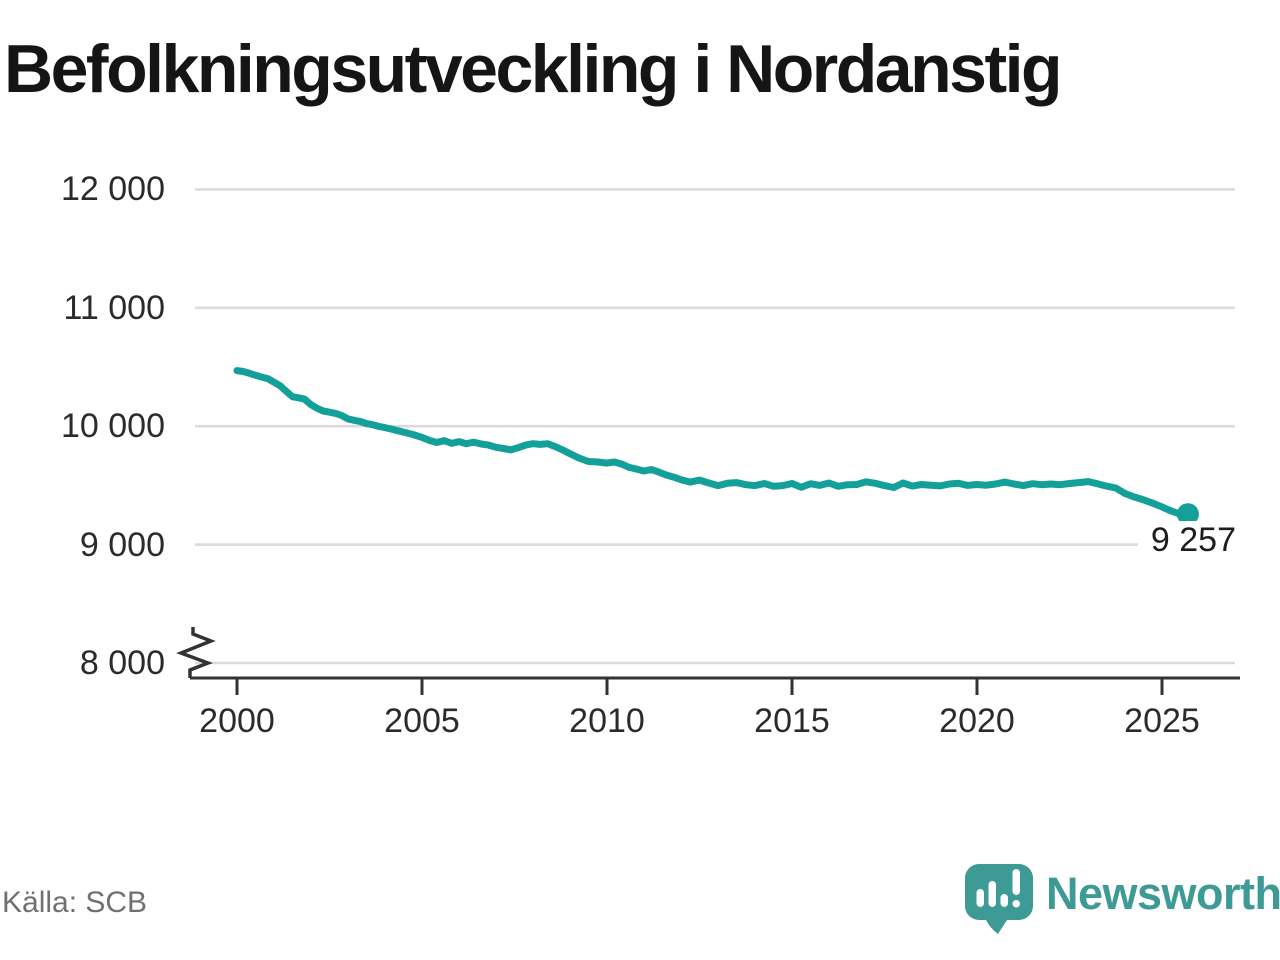 The width and height of the screenshot is (1280, 960). What do you see at coordinates (1163, 893) in the screenshot?
I see `brand-name: Newsworthy` at bounding box center [1163, 893].